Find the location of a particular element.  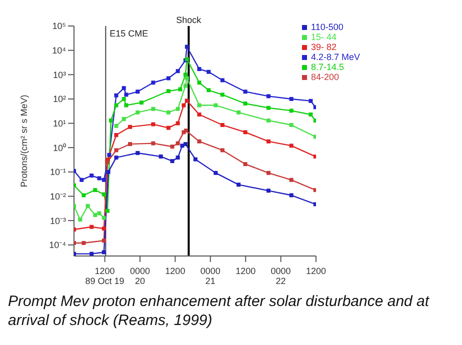

y-tick-label: 10⁻³ is located at coordinates (58, 221).